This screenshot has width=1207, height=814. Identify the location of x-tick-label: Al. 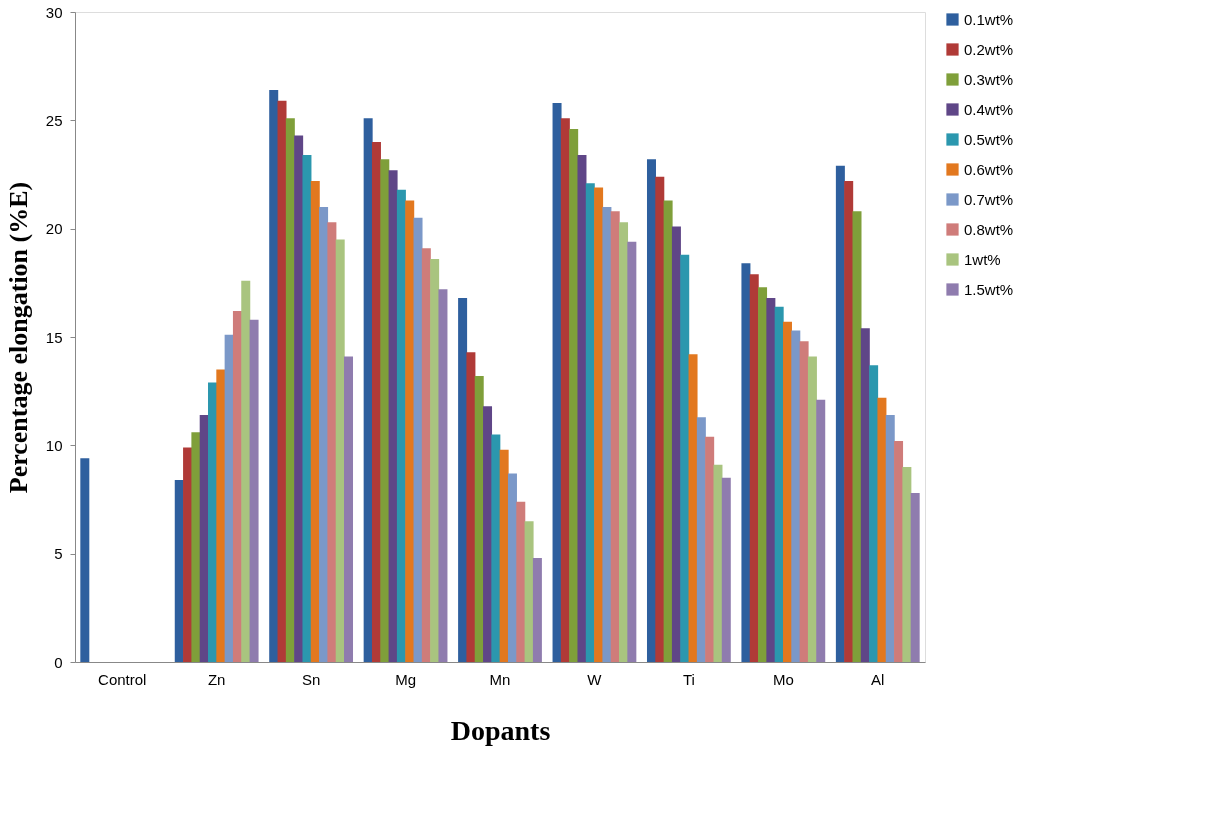
(878, 679).